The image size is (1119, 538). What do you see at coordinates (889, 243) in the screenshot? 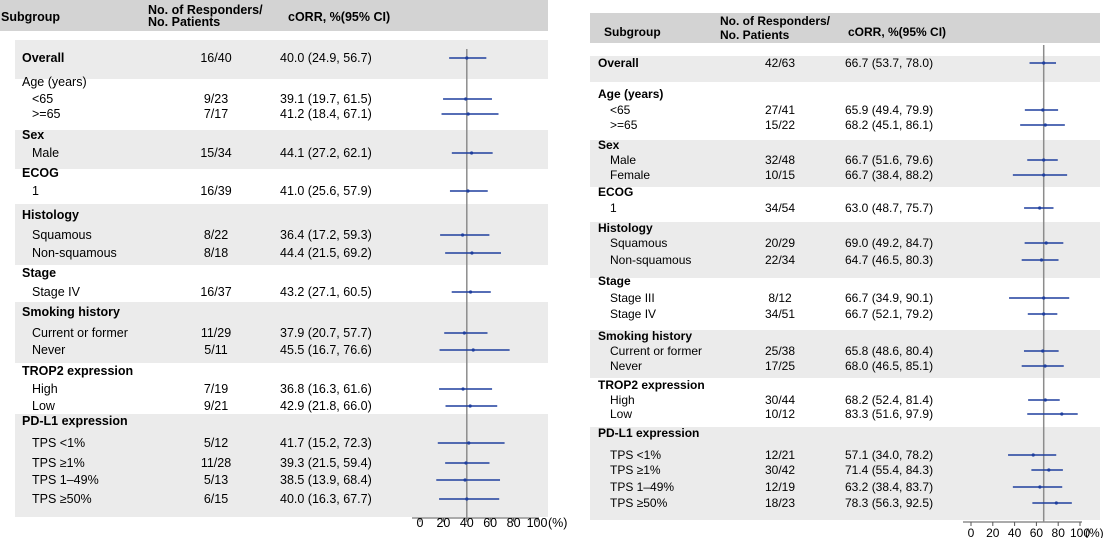
I see `corr-cell: 69.0 (49.2, 84.7)` at bounding box center [889, 243].